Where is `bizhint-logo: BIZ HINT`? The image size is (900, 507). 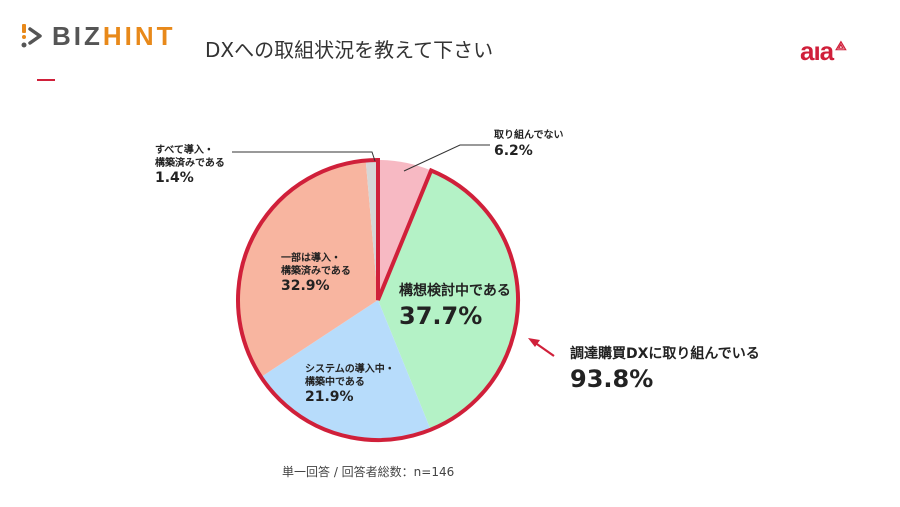
bizhint-logo: BIZ HINT is located at coordinates (103, 36).